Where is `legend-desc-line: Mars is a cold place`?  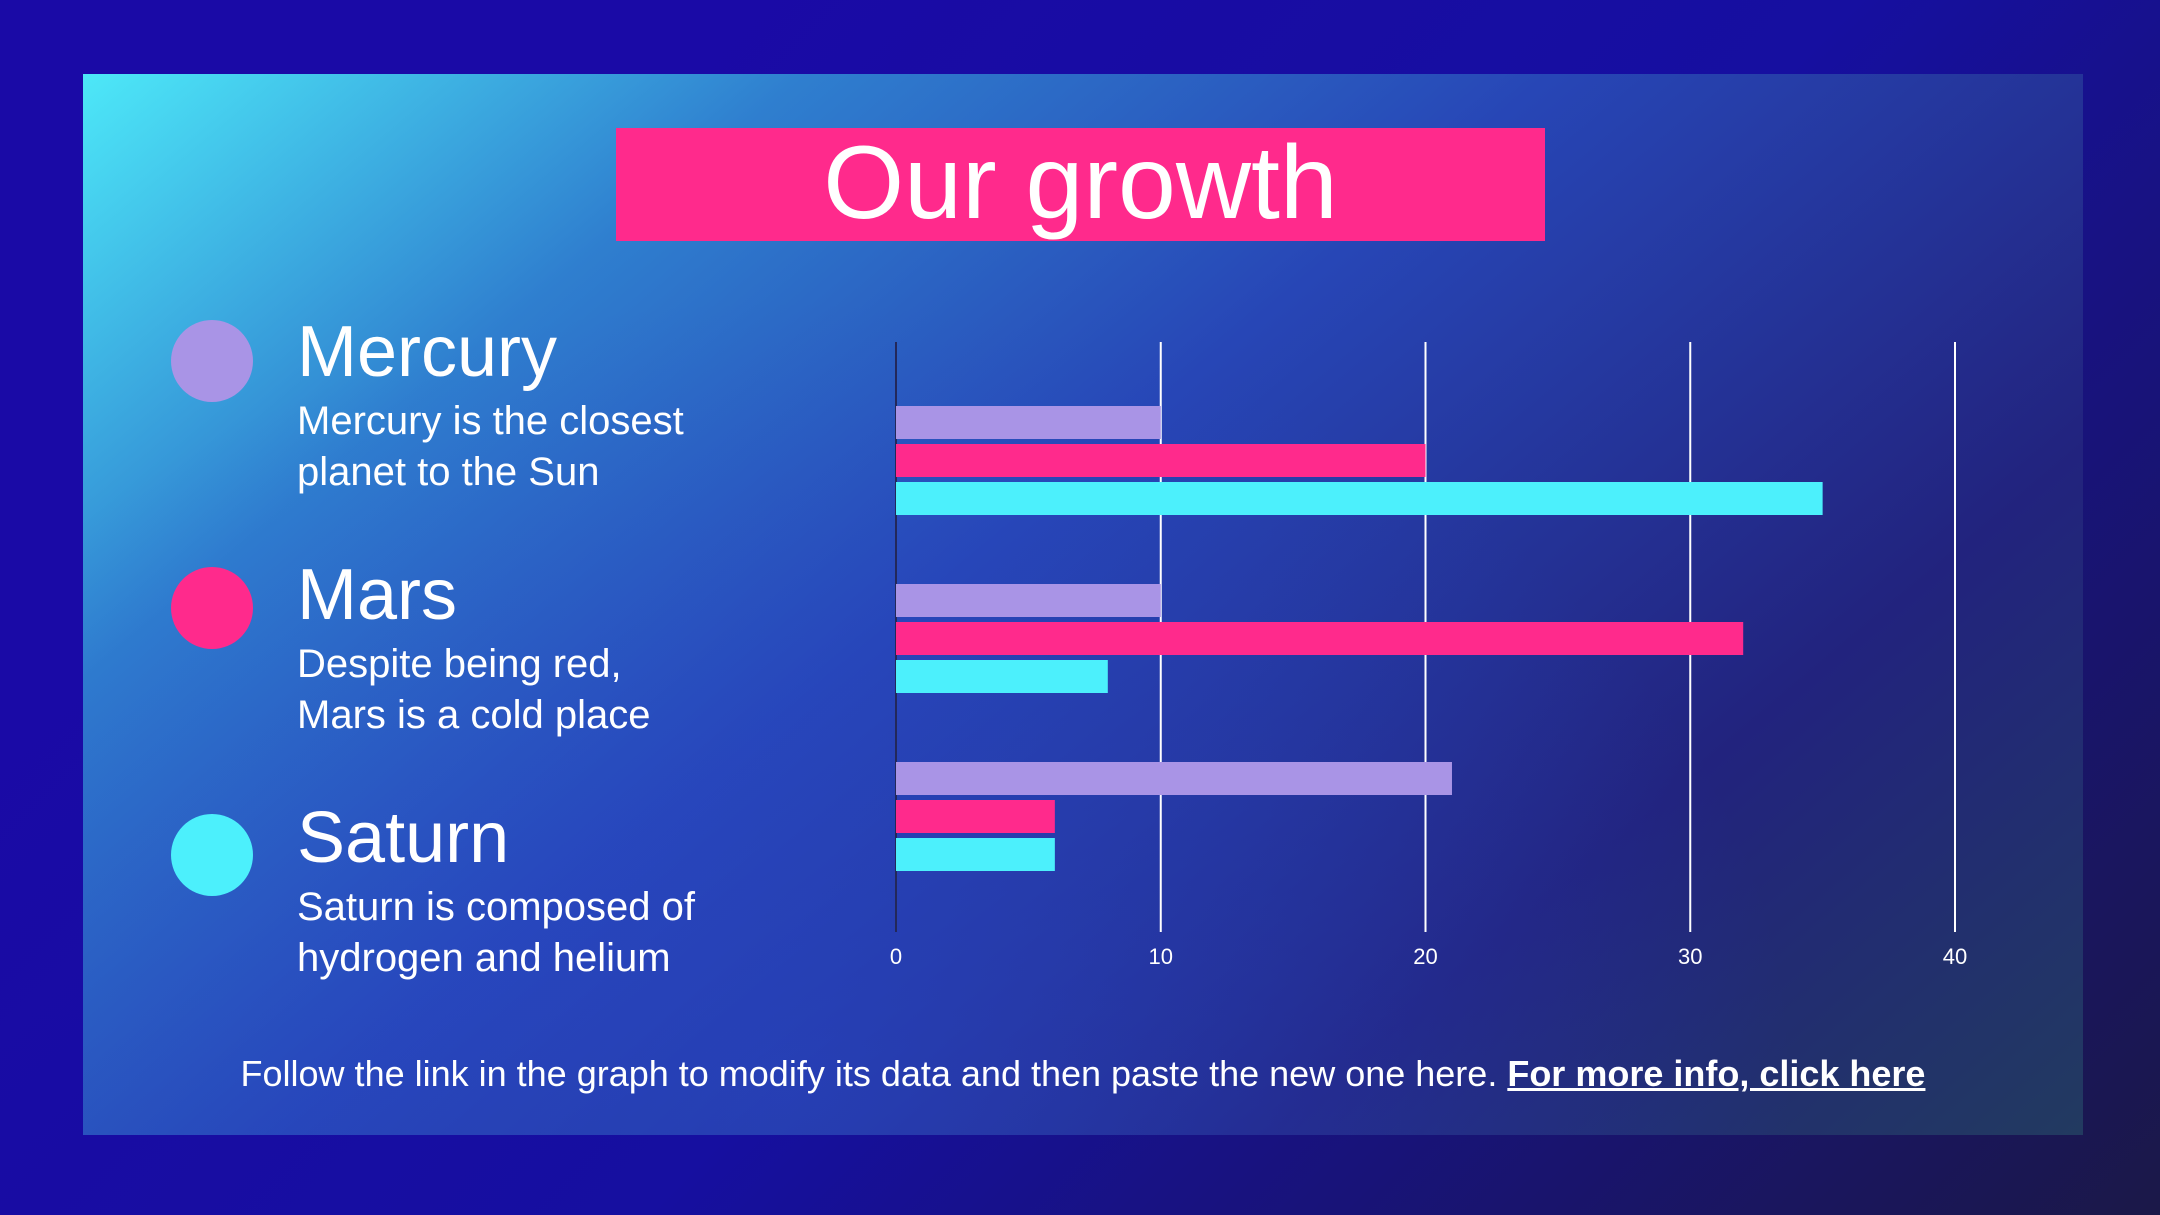
legend-desc-line: Mars is a cold place is located at coordinates (474, 715).